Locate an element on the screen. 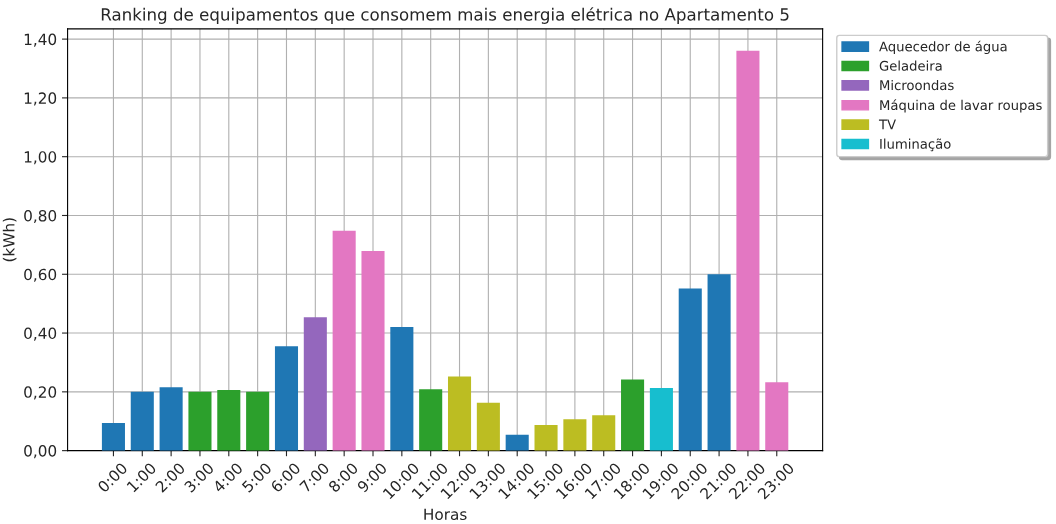  chart-title: Ranking de equipamentos que consomem mais energia elétrica no Apartamento 5 is located at coordinates (445, 15).